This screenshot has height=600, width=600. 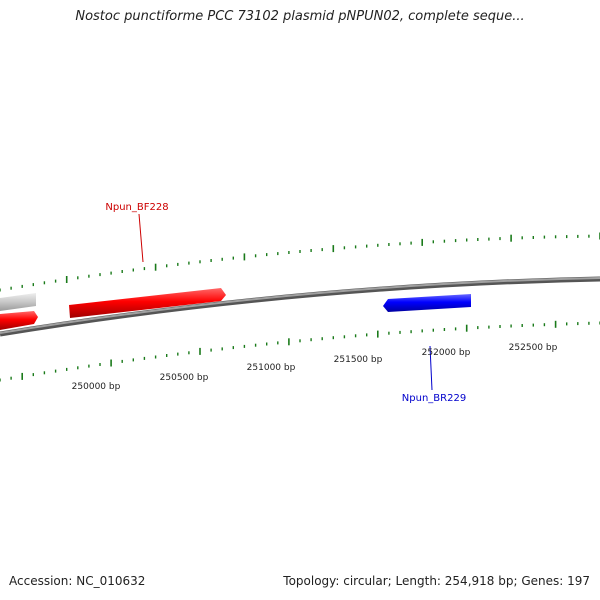 I want to click on label-leader-npun-br229, so click(x=431, y=368).